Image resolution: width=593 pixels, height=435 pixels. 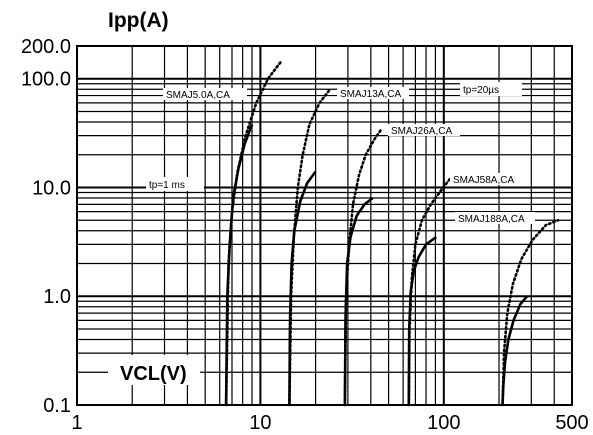 I want to click on x-tick-label: 500, so click(x=571, y=423).